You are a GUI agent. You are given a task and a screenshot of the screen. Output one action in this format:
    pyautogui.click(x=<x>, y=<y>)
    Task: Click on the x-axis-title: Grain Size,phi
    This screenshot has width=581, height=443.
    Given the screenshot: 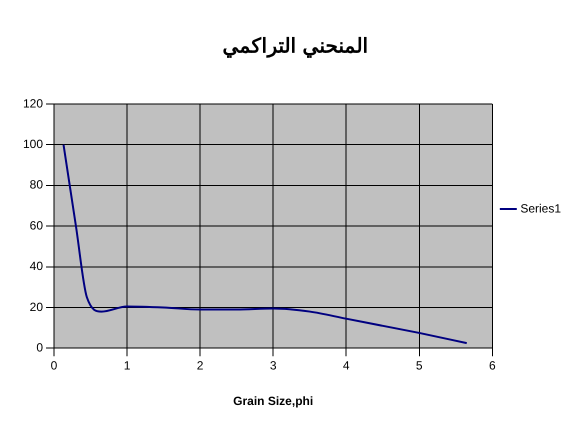 What is the action you would take?
    pyautogui.click(x=273, y=401)
    